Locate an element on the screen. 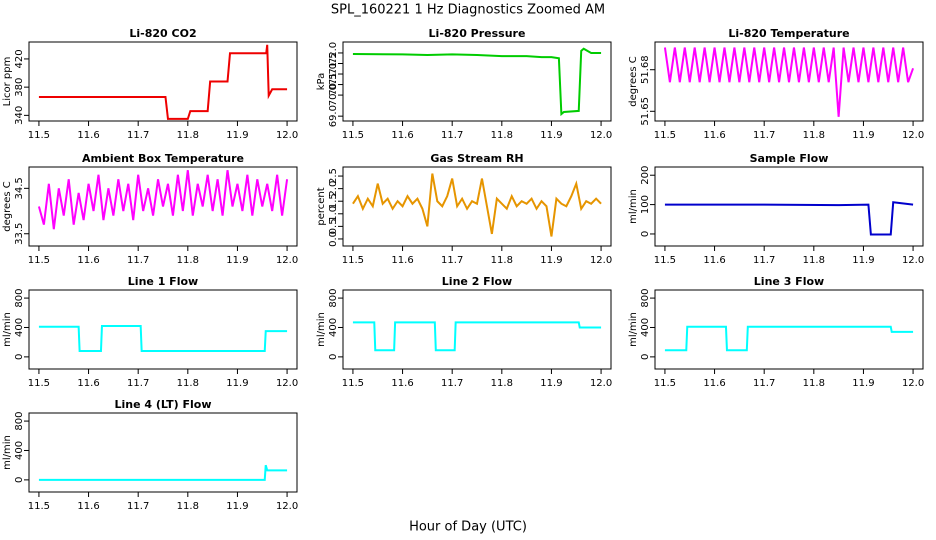 The height and width of the screenshot is (540, 936). y-tick-label: 71.0 is located at coordinates (333, 74).